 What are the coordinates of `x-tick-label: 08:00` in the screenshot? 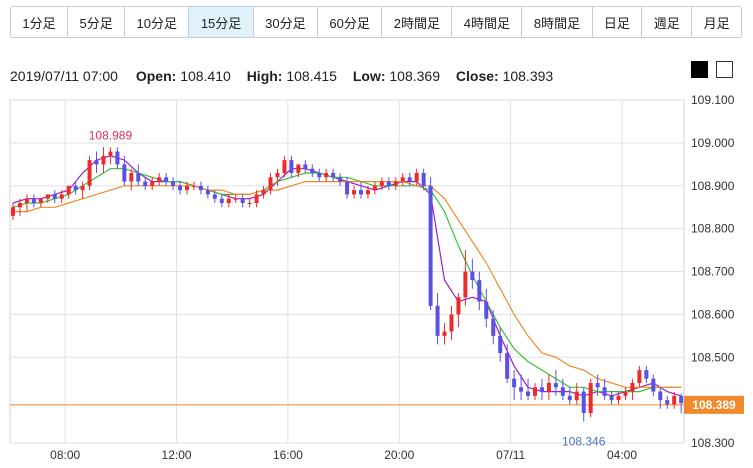 It's located at (65, 455).